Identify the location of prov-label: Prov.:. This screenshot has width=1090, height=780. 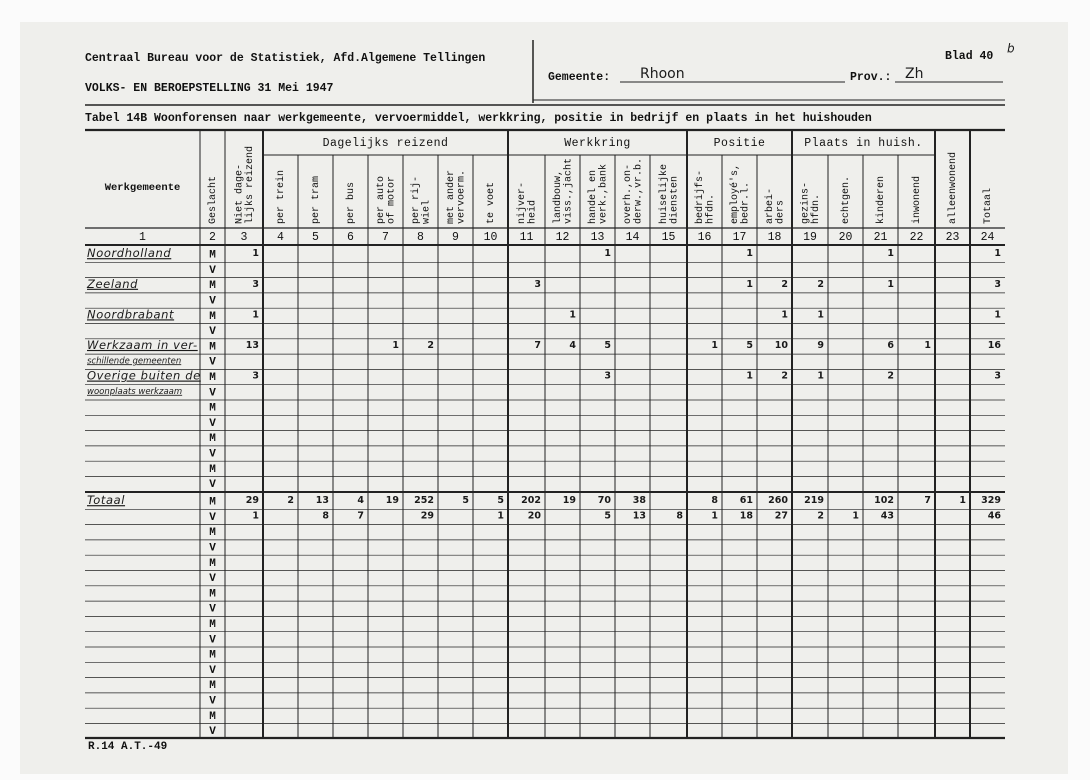
(870, 77).